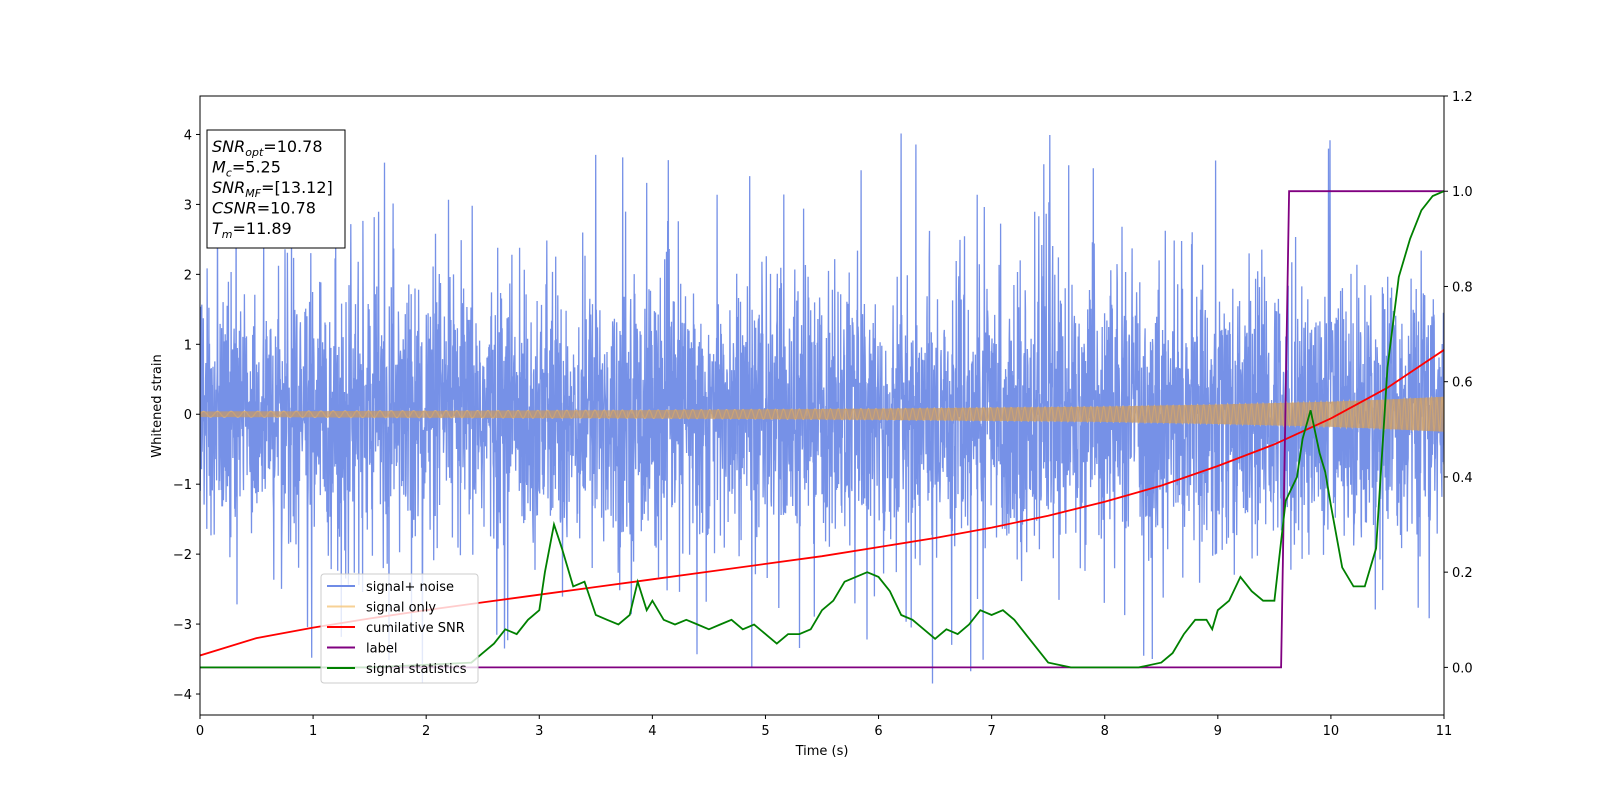 The height and width of the screenshot is (800, 1600). I want to click on info-line: Mc=5.25, so click(246, 169).